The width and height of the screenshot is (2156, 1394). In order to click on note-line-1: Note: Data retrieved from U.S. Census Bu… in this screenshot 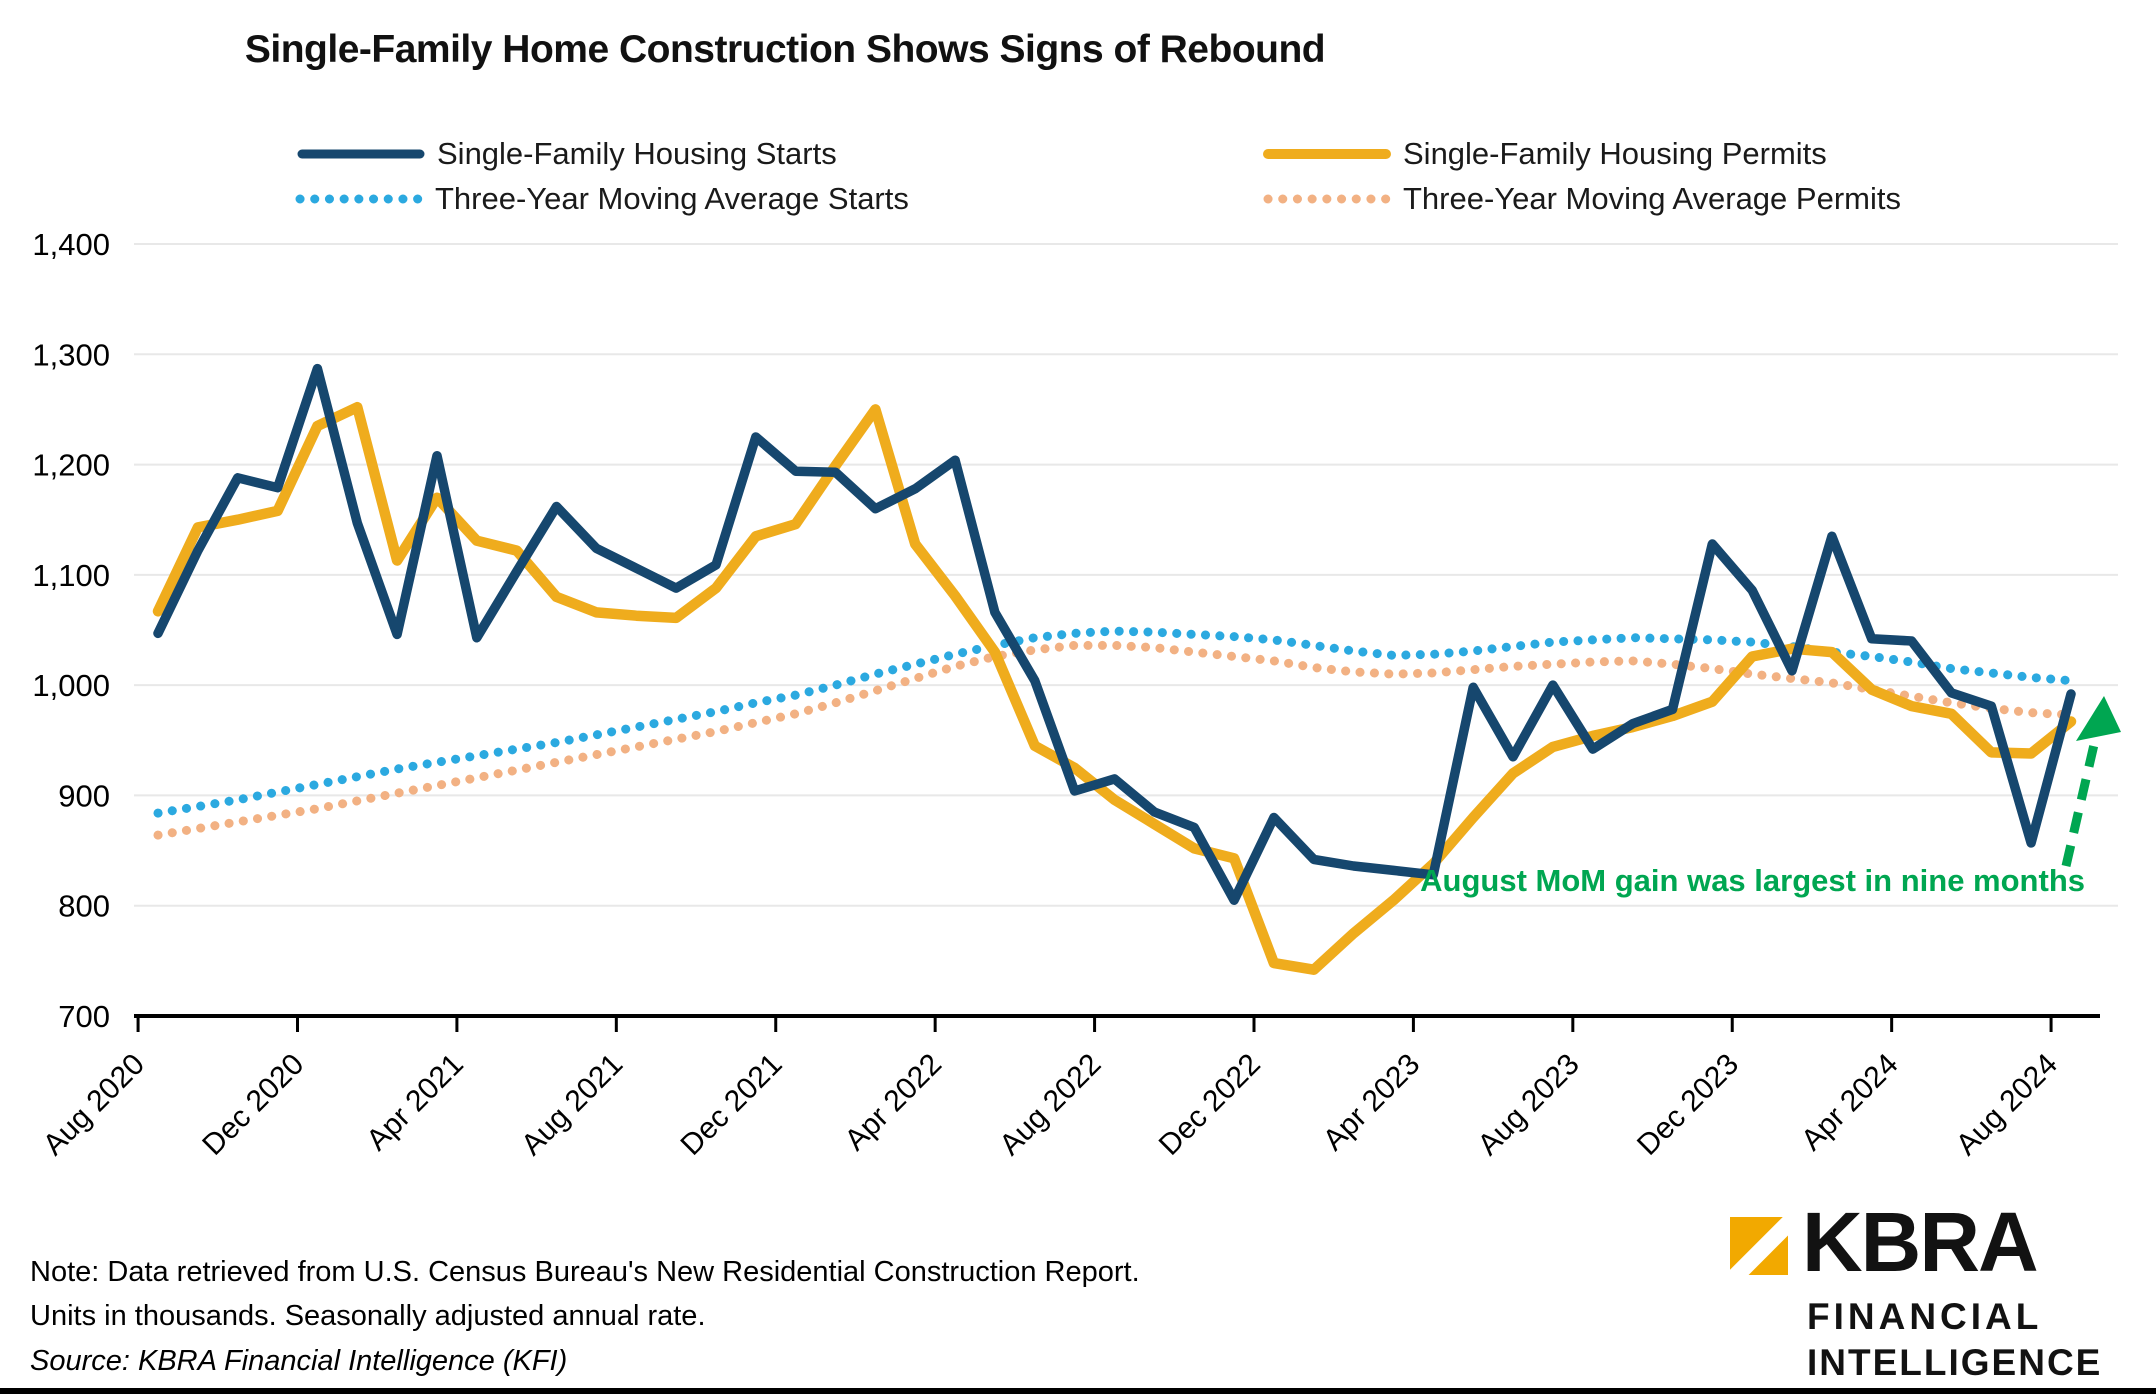, I will do `click(585, 1272)`.